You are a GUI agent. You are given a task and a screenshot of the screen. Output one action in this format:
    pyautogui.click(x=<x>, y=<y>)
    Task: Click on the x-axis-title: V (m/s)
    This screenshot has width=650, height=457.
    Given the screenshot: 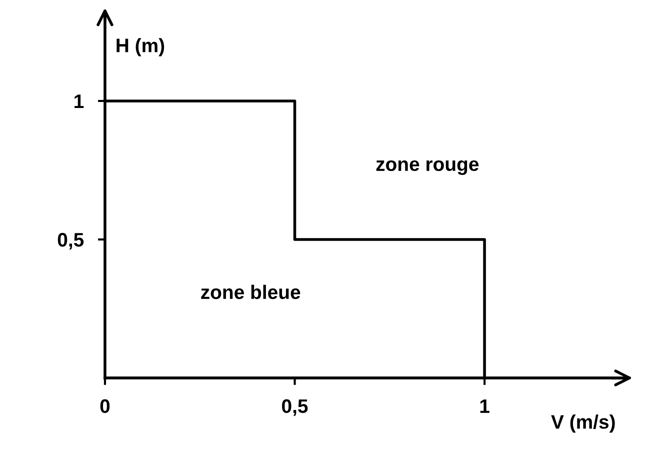 What is the action you would take?
    pyautogui.click(x=583, y=423)
    